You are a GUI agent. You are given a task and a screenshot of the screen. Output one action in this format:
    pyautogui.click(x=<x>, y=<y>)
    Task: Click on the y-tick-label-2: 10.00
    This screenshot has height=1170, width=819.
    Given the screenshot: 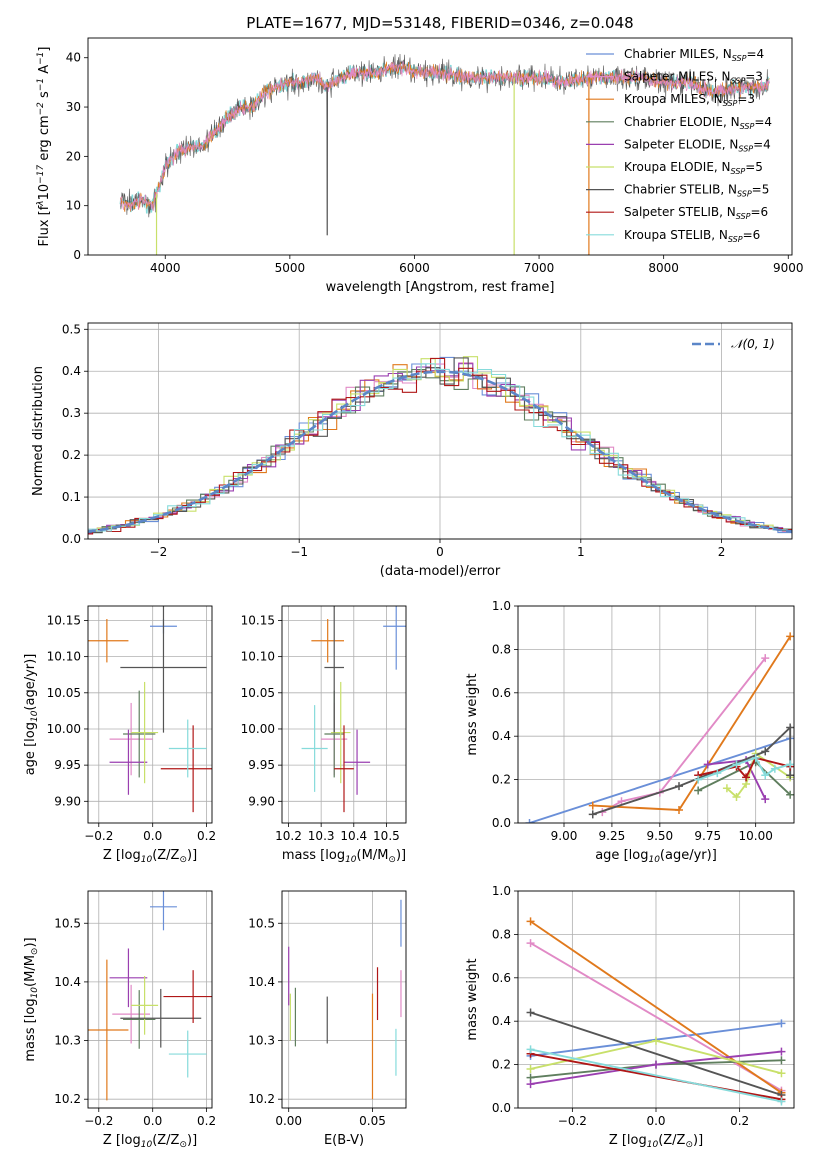 What is the action you would take?
    pyautogui.click(x=64, y=729)
    